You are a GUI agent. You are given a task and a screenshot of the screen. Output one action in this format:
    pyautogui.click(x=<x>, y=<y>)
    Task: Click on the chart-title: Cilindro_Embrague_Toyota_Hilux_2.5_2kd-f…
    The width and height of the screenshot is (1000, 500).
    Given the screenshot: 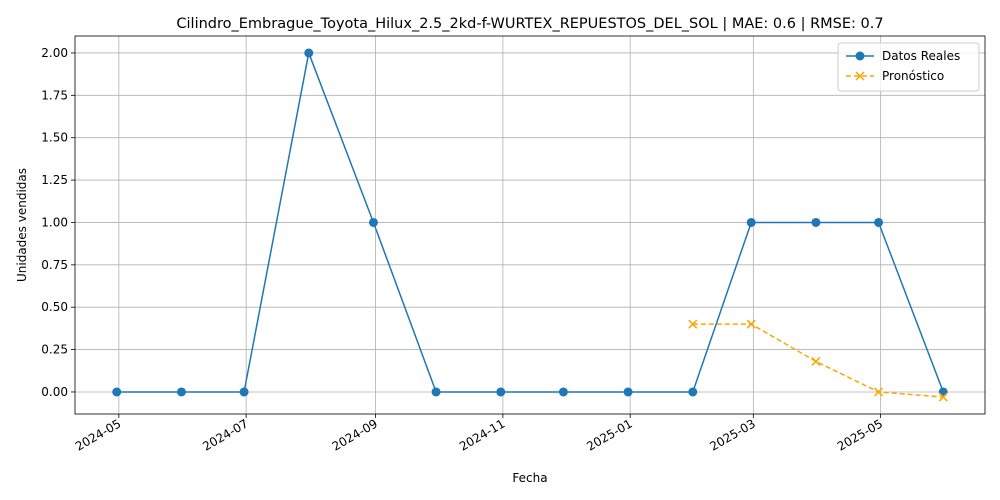 What is the action you would take?
    pyautogui.click(x=529, y=24)
    